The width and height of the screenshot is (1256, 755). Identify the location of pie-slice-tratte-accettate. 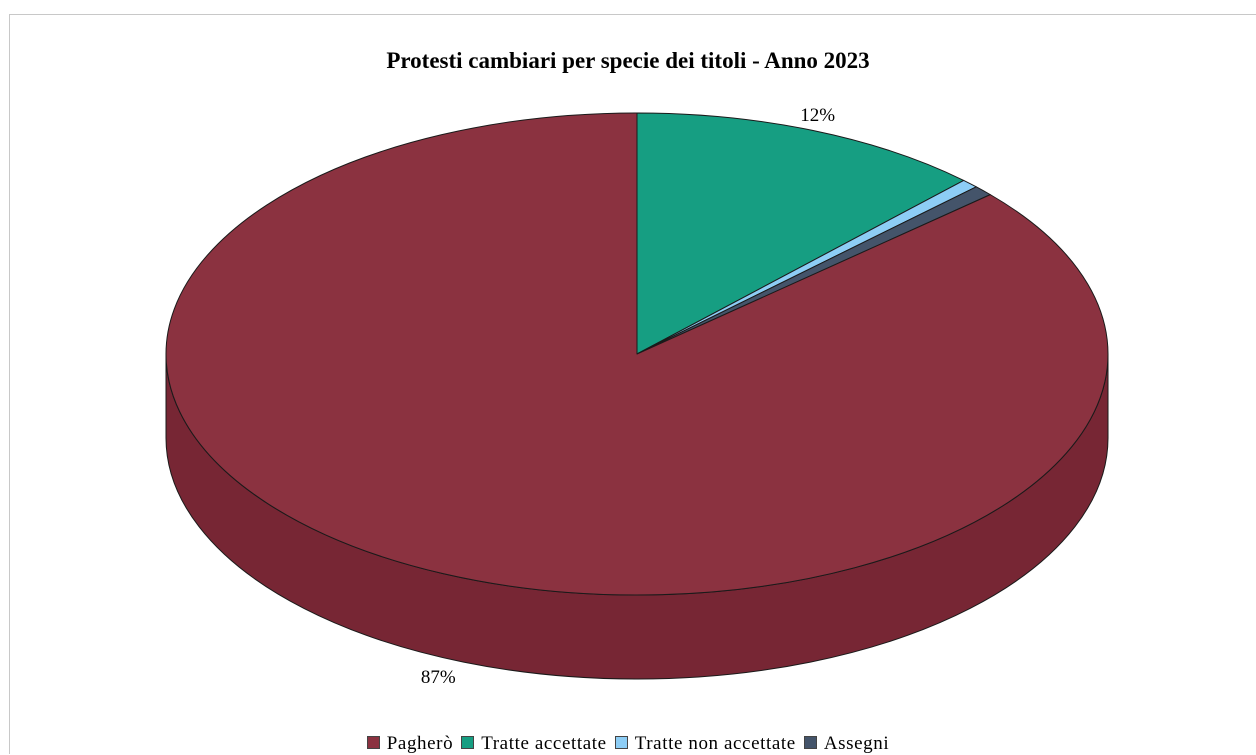
(800, 233).